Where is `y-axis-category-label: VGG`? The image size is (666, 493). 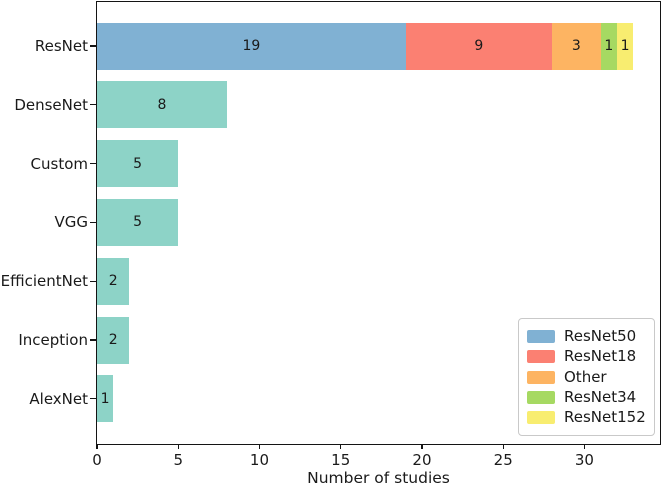 y-axis-category-label: VGG is located at coordinates (71, 222).